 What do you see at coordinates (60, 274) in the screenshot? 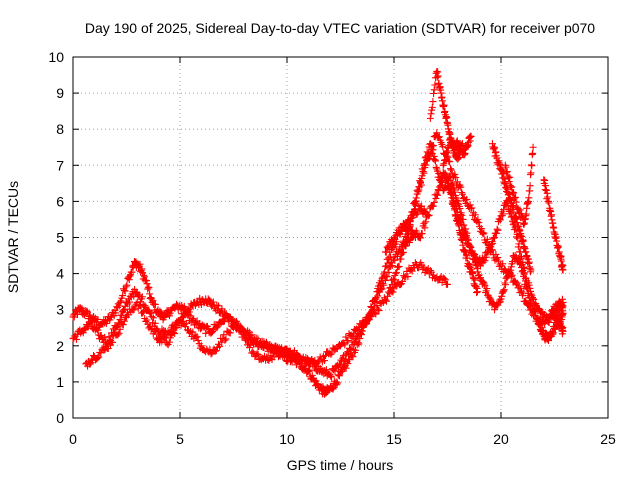
I see `y-tick-label: 4` at bounding box center [60, 274].